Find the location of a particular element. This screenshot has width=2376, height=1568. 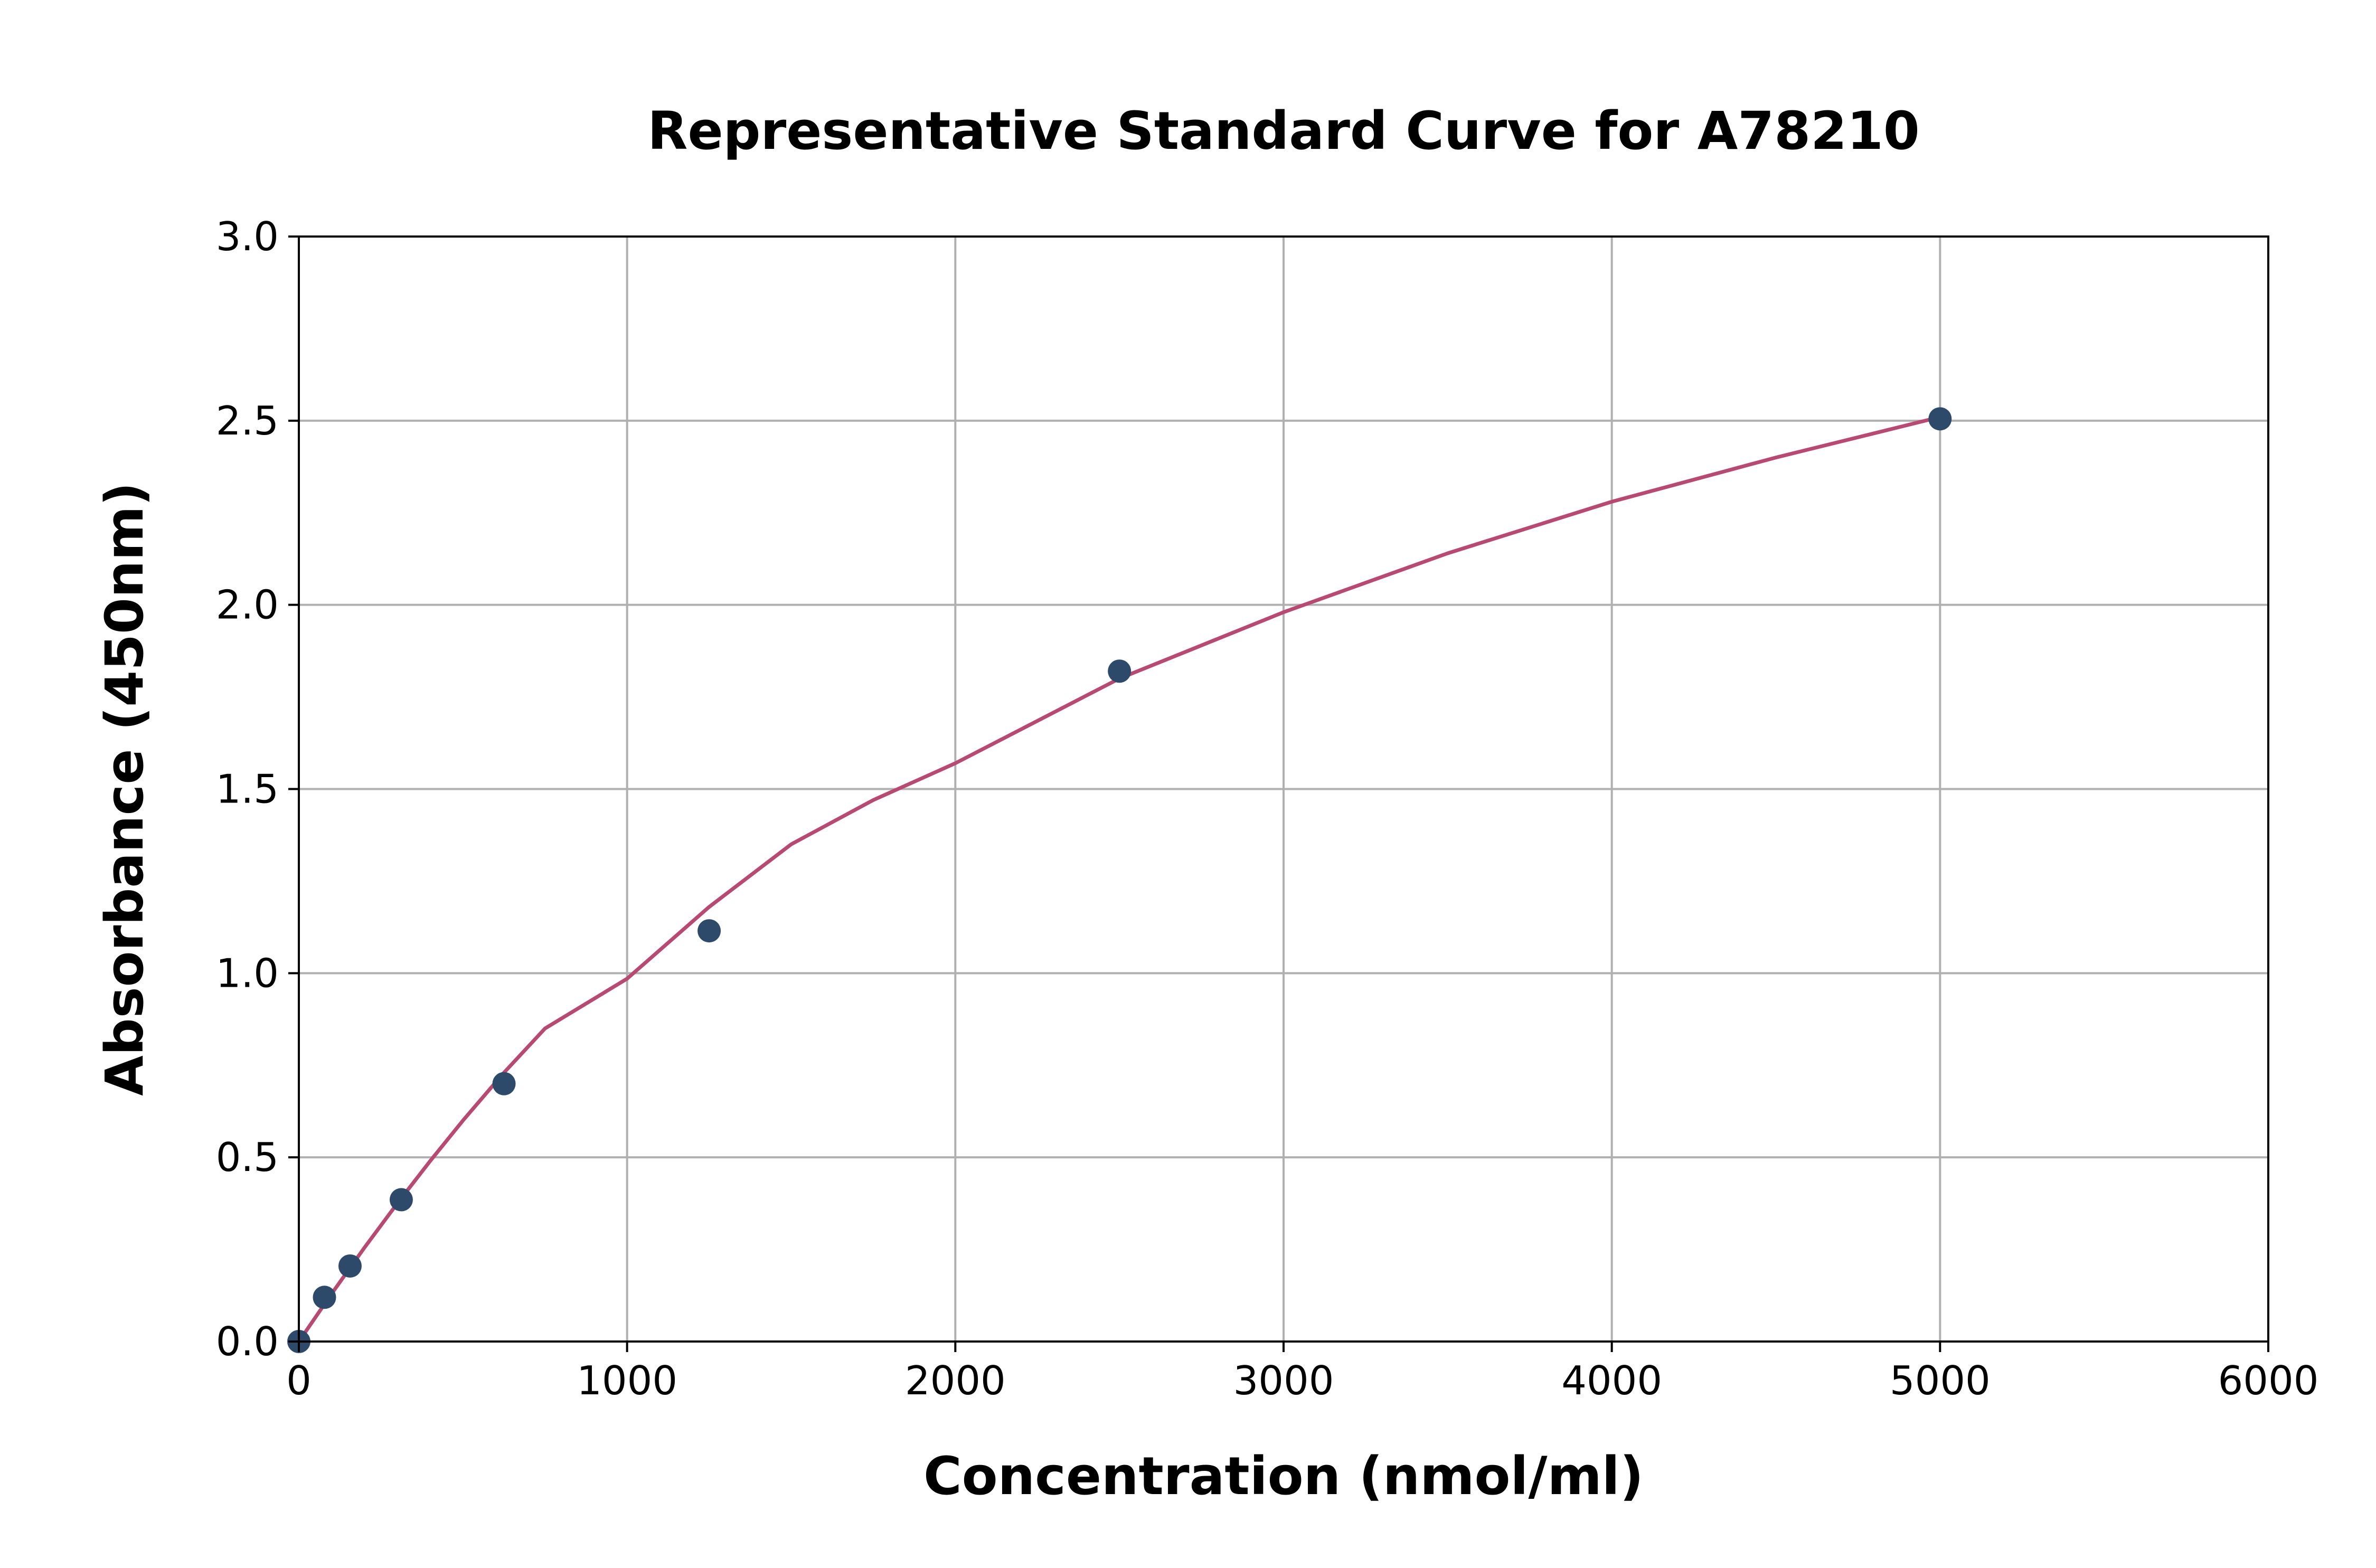

x-axis-ticks: 0 1000 2000 3000 4000 5000 6000 is located at coordinates (1302, 1373).